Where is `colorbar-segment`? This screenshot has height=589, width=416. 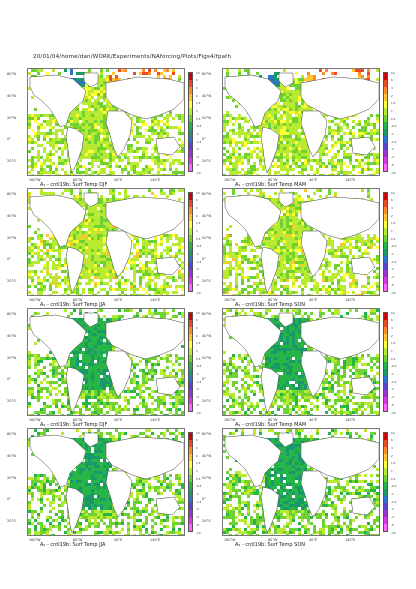 colorbar-segment is located at coordinates (190, 125).